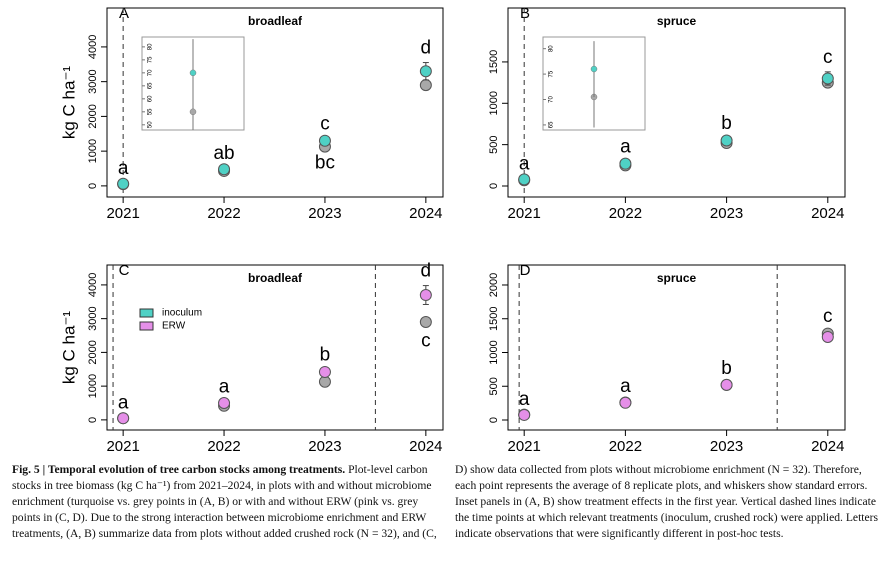 The width and height of the screenshot is (891, 563). Describe the element at coordinates (677, 278) in the screenshot. I see `panel-title: spruce` at that location.